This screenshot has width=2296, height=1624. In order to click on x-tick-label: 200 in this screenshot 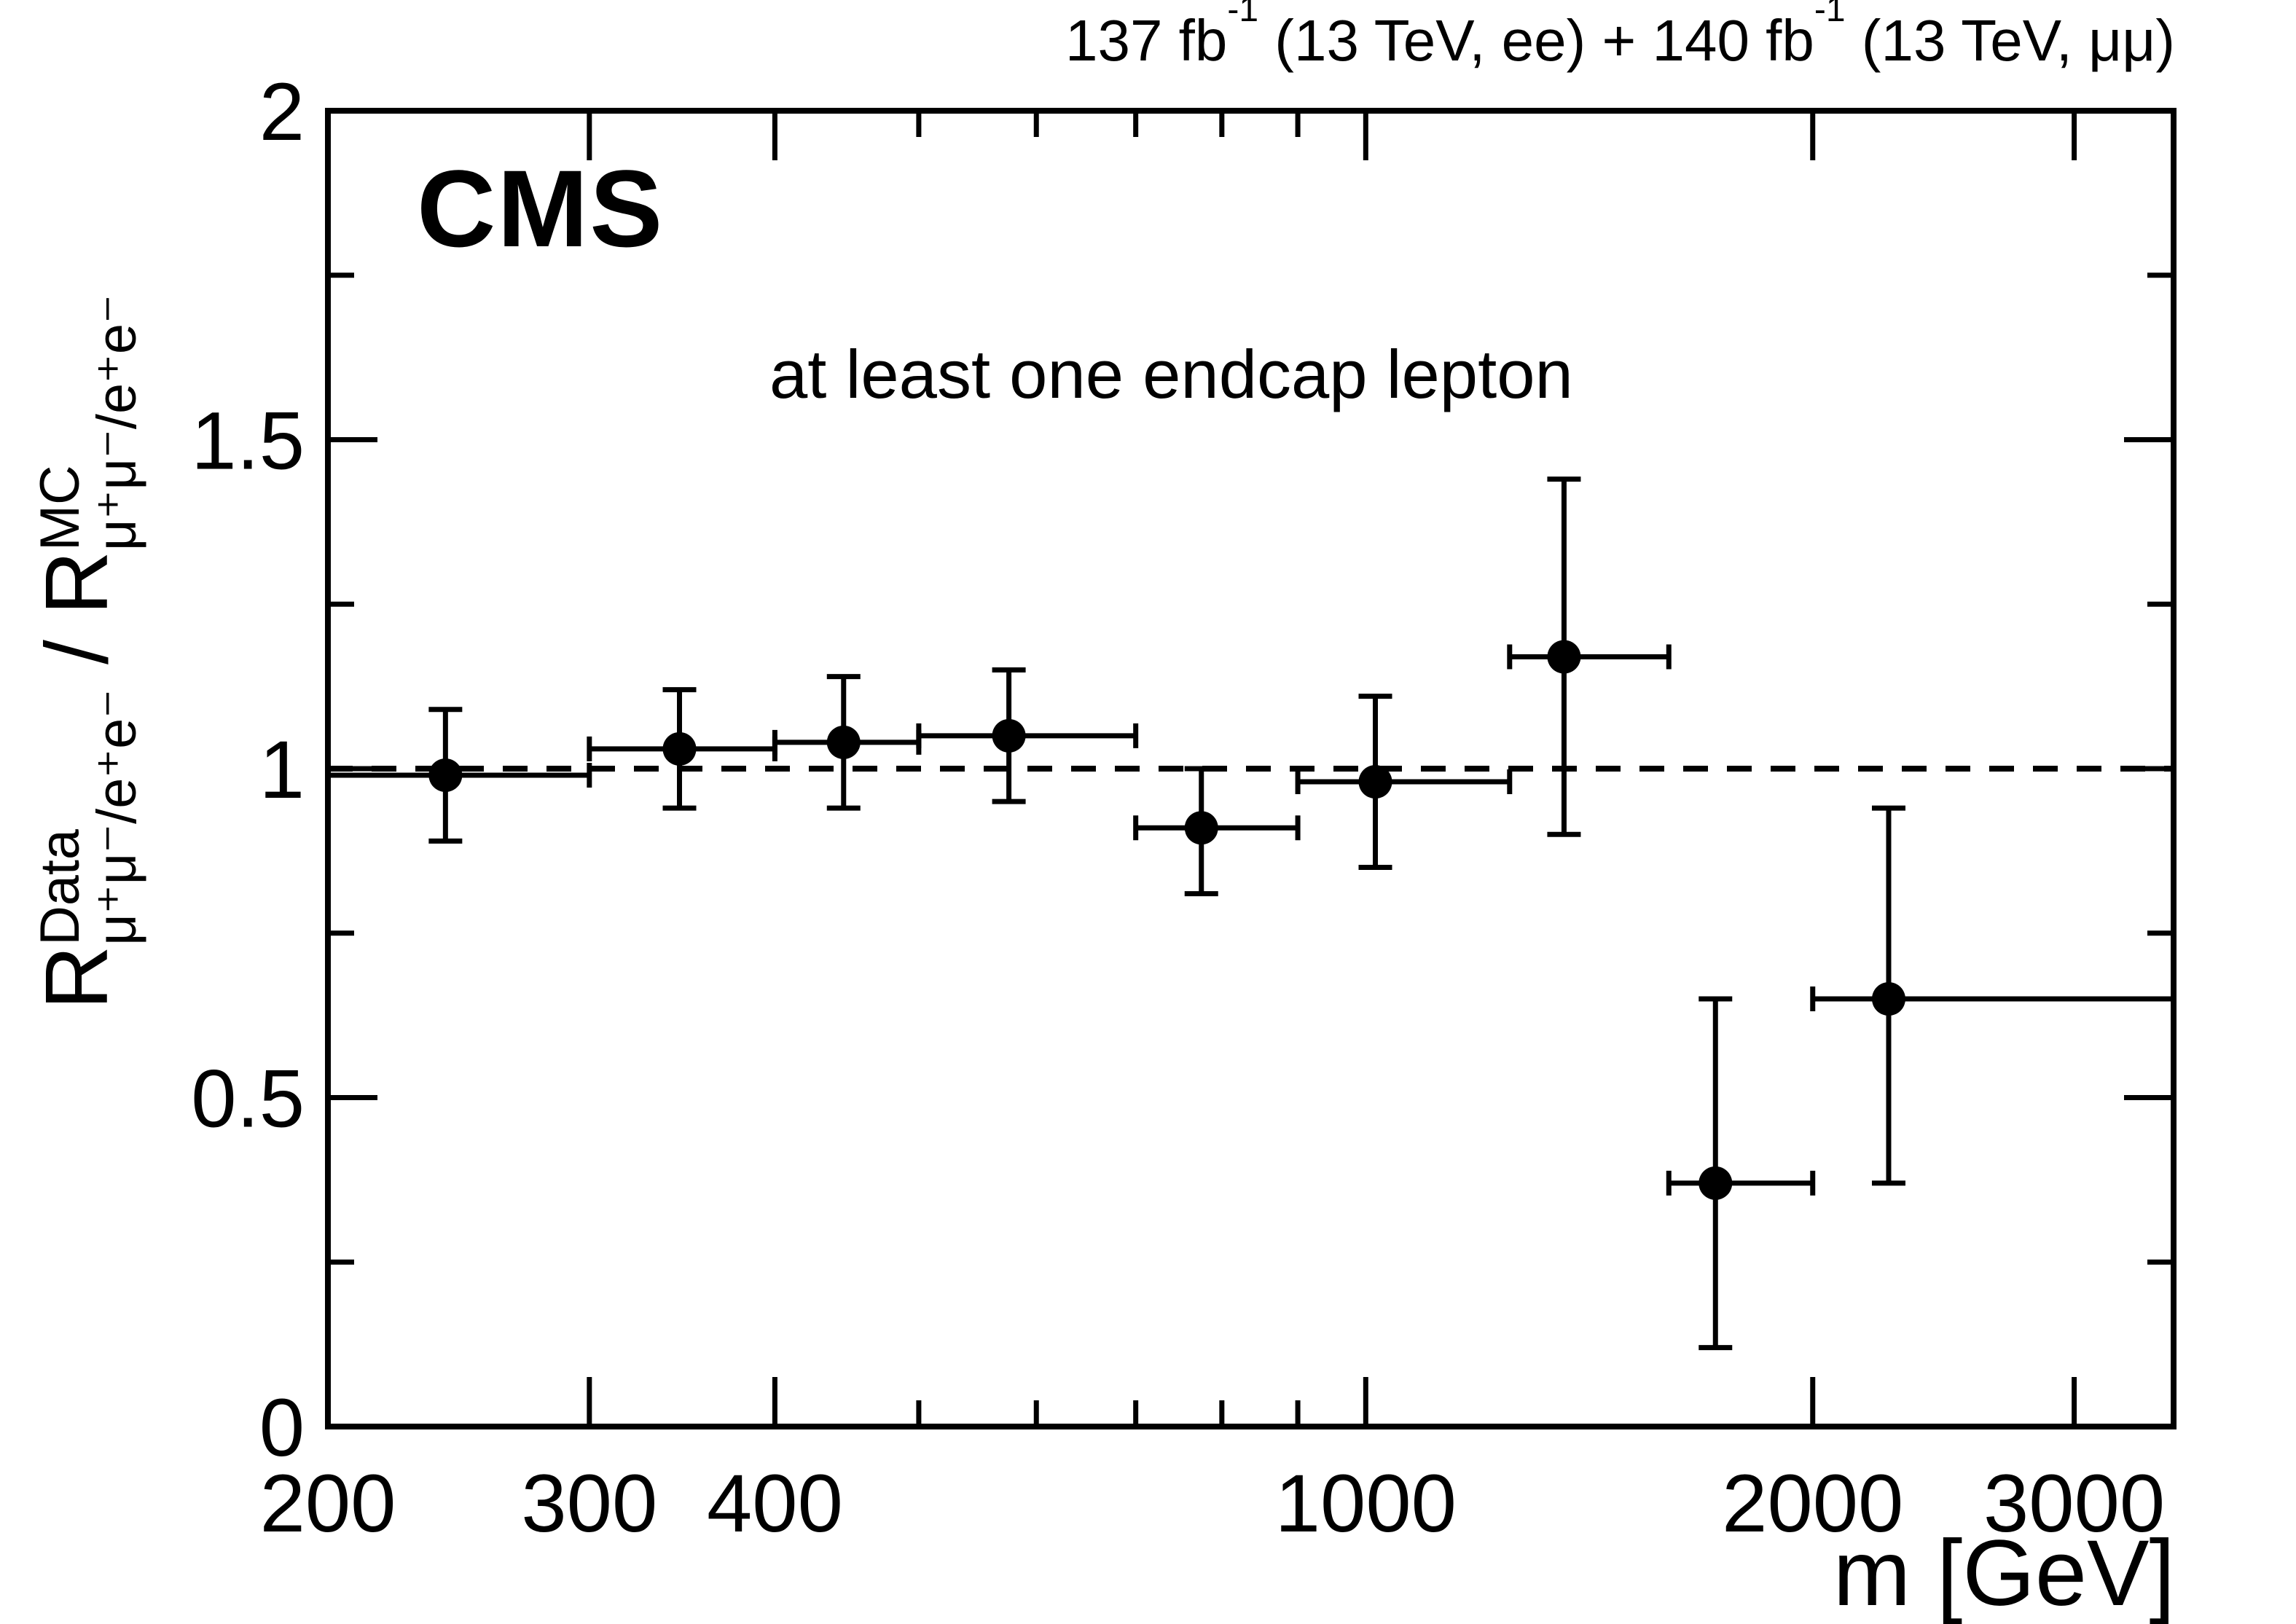, I will do `click(328, 1503)`.